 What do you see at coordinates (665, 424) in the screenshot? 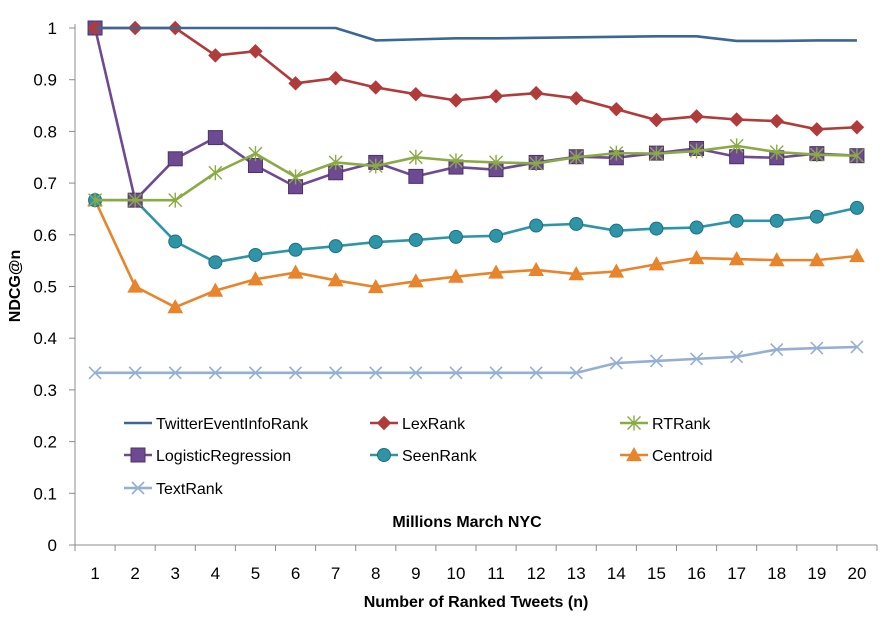
I see `legend-item: RTRank` at bounding box center [665, 424].